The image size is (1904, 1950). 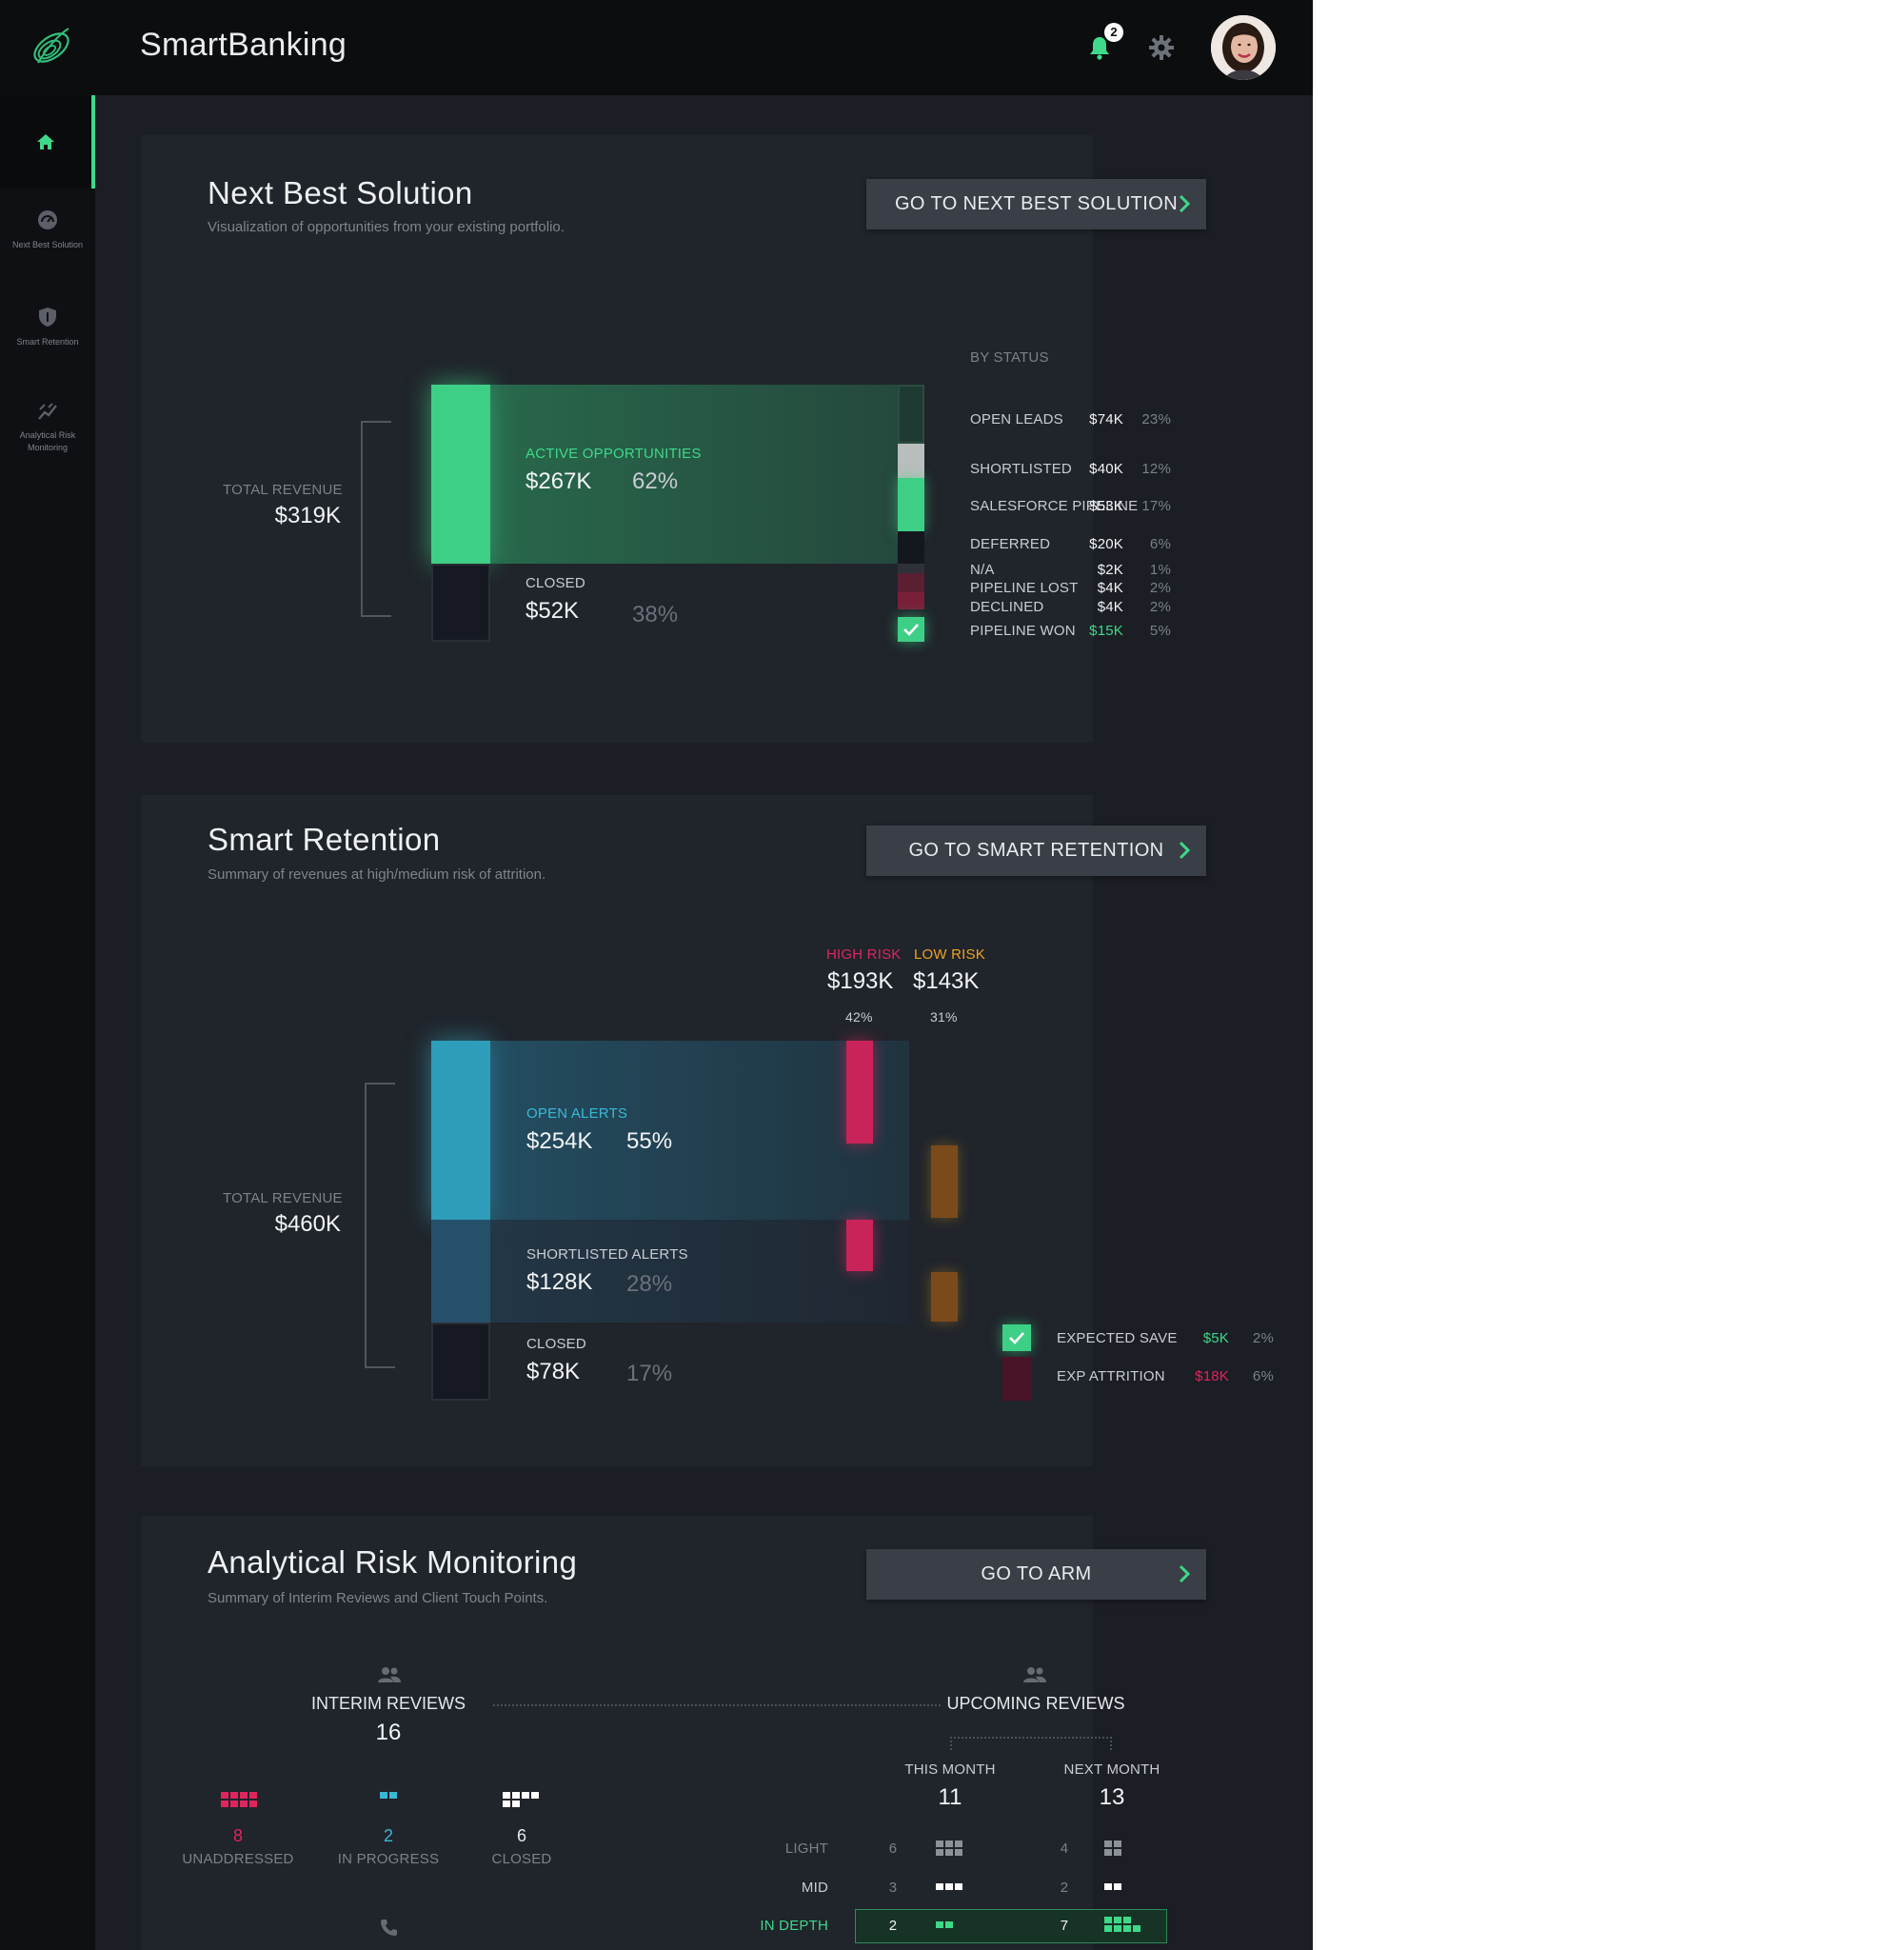 What do you see at coordinates (389, 1928) in the screenshot?
I see `phone-icon` at bounding box center [389, 1928].